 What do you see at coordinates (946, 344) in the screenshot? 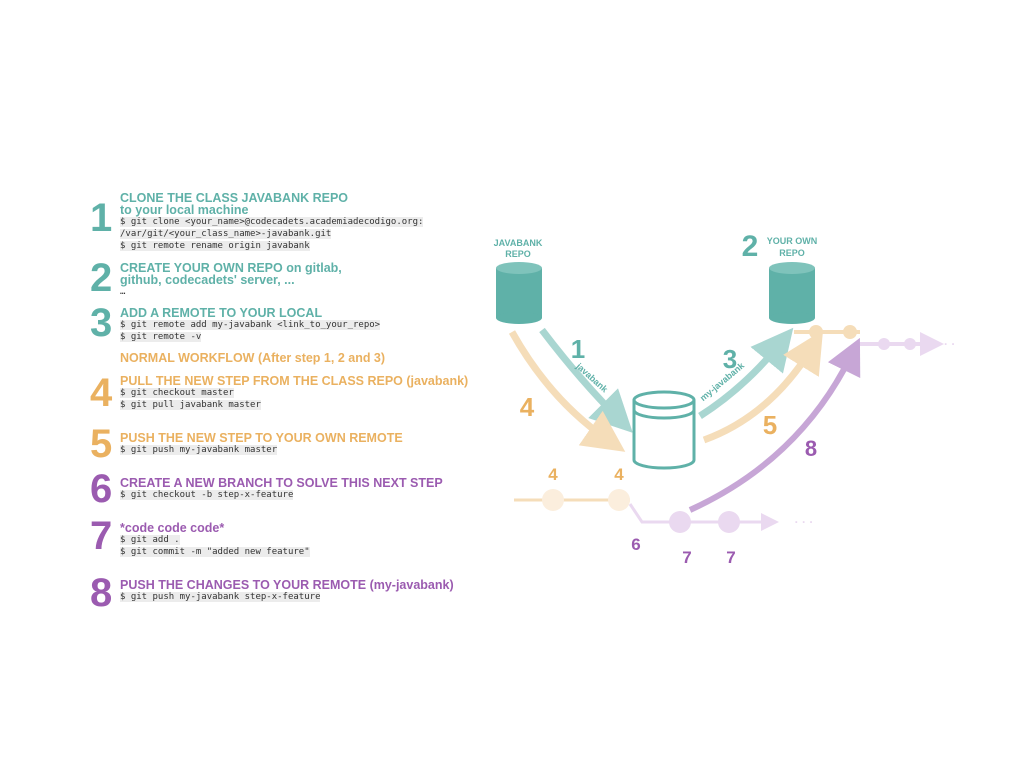
I see `remote-branch-ellipsis: · · ·` at bounding box center [946, 344].